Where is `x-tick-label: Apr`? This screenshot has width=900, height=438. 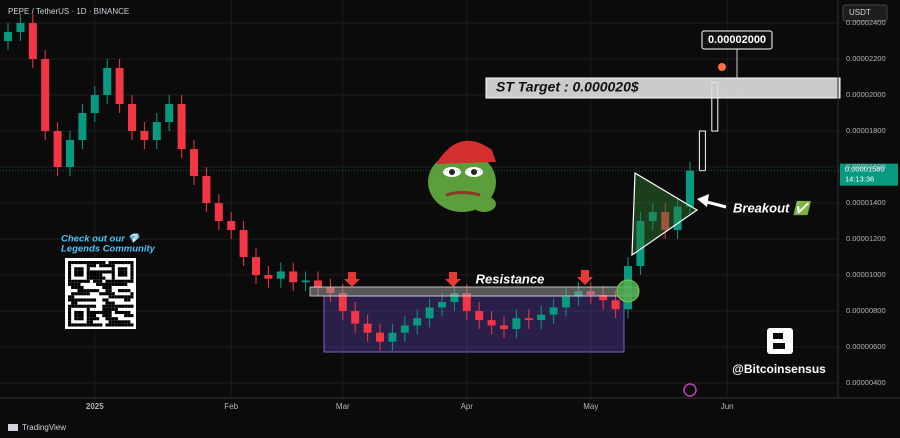 x-tick-label: Apr is located at coordinates (467, 406).